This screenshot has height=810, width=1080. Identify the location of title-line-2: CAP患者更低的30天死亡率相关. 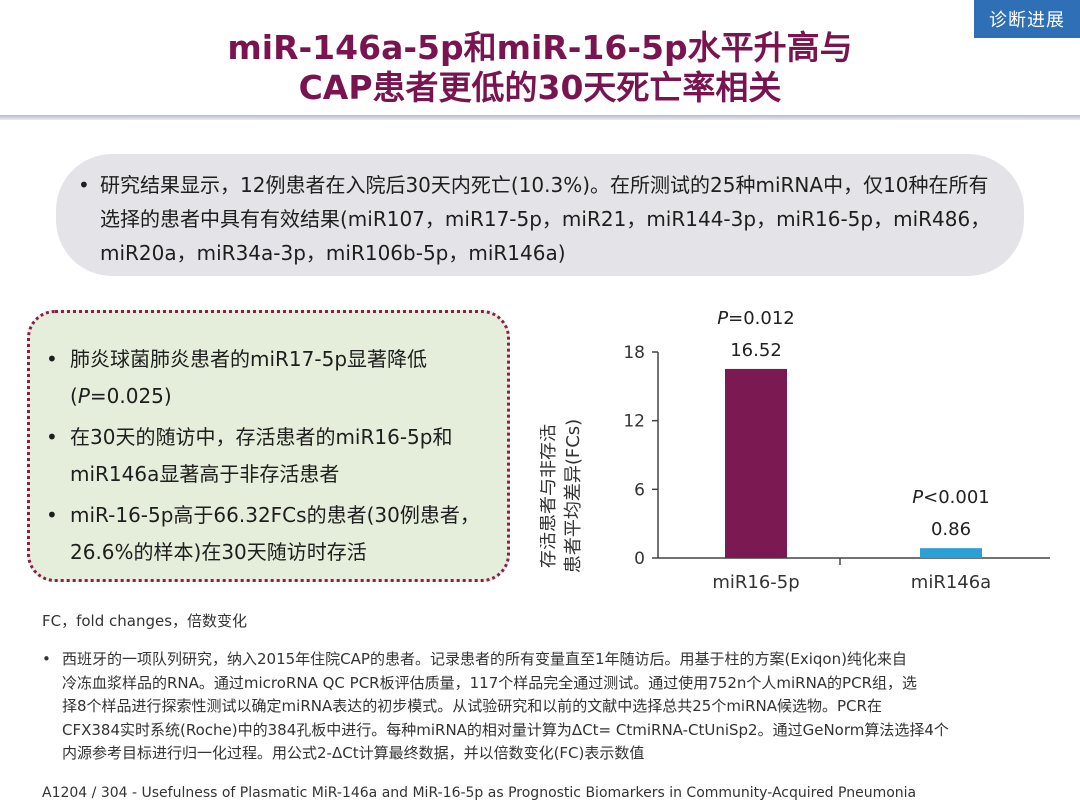
(540, 87).